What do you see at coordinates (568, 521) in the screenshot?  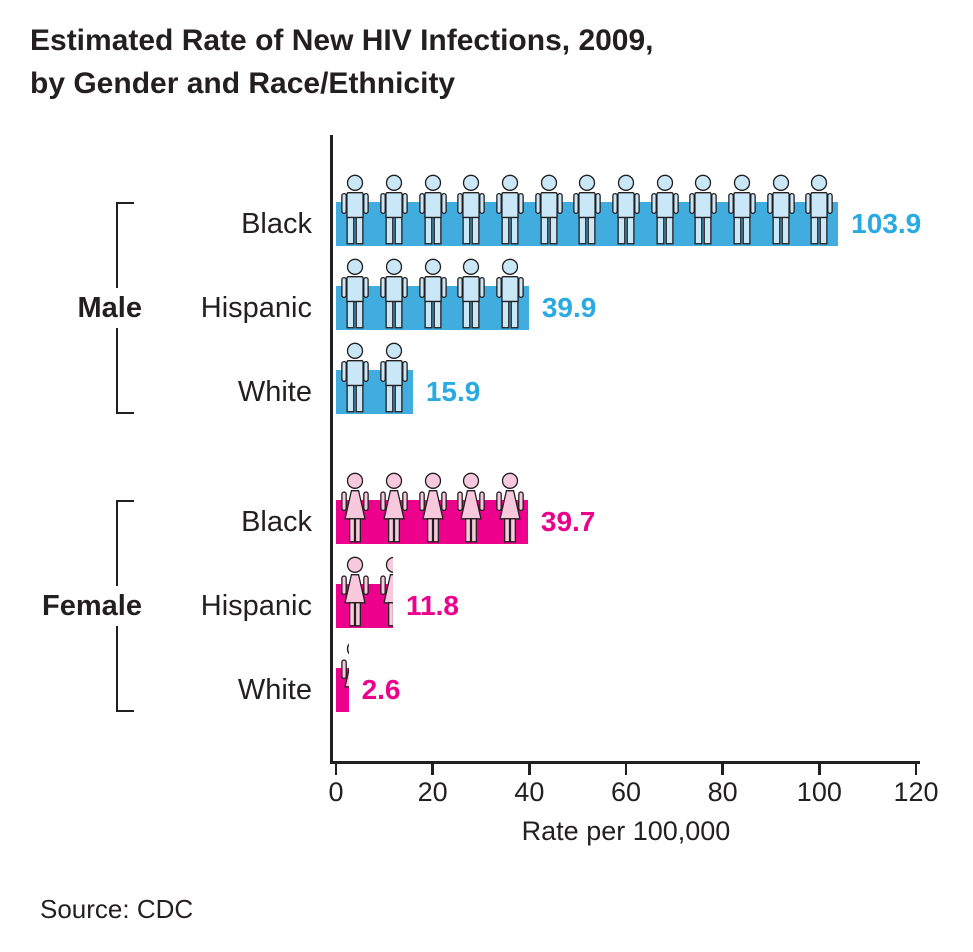 I see `value-label: 39.7` at bounding box center [568, 521].